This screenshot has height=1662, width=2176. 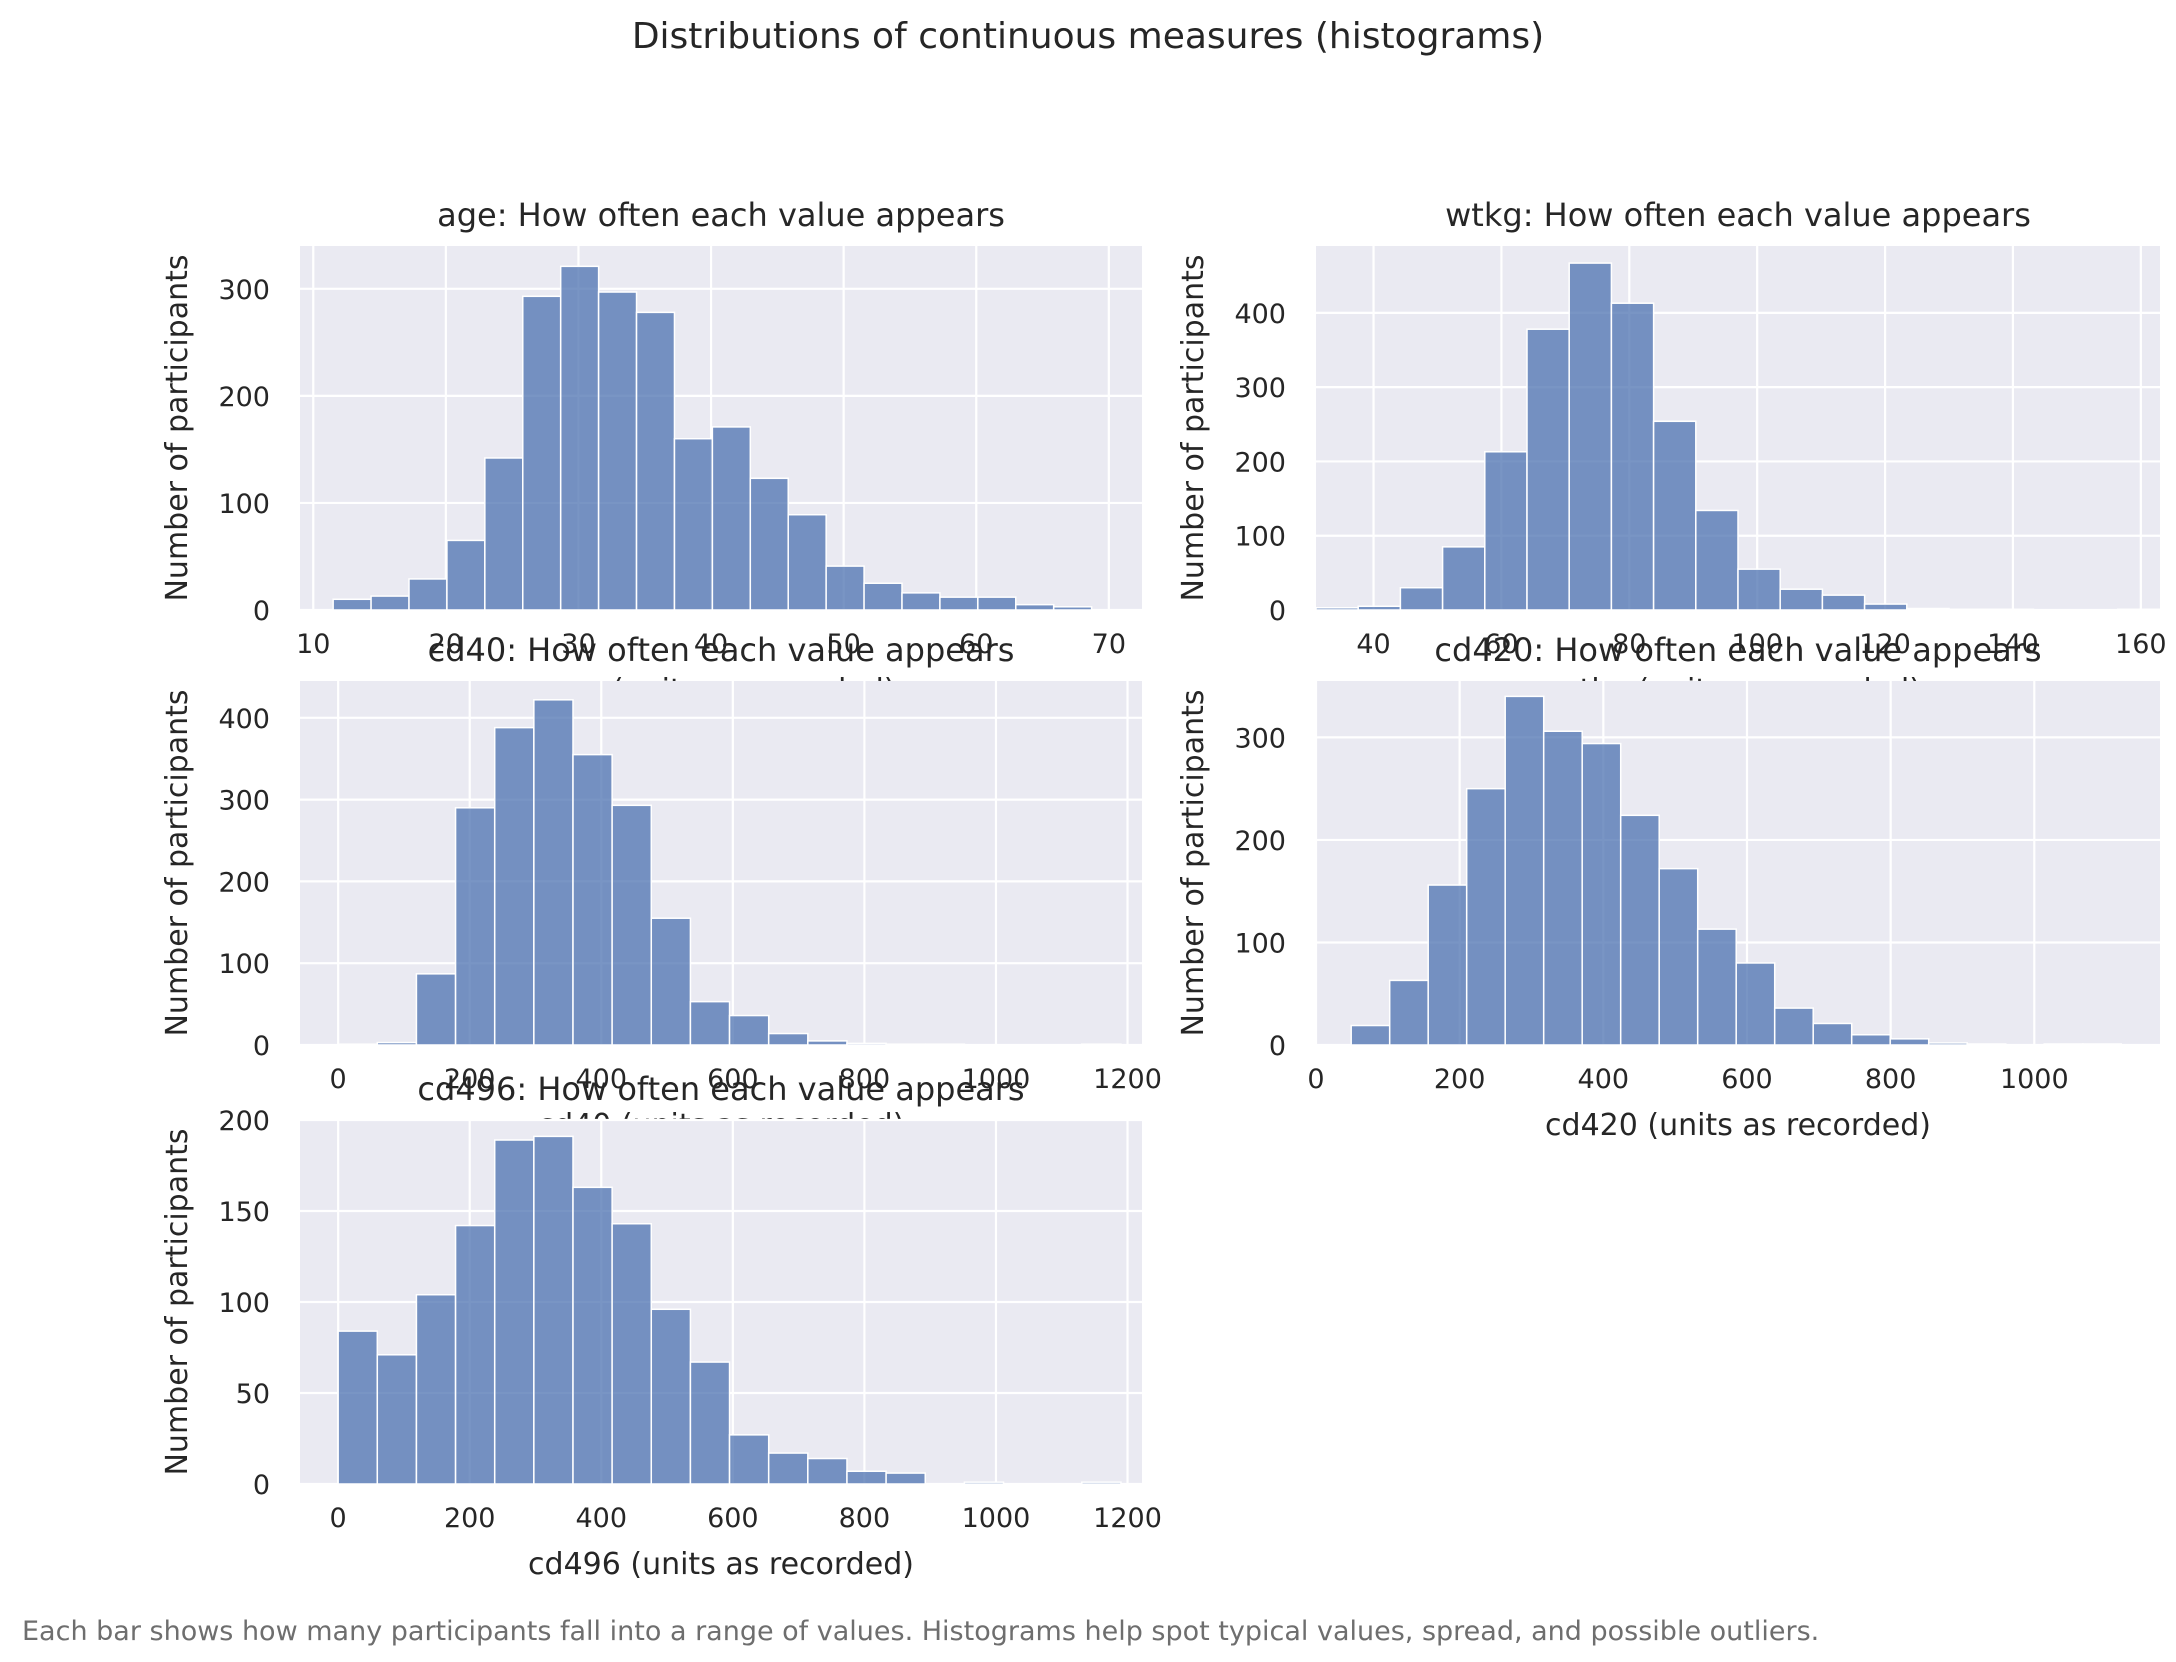 I want to click on x-tick-label-wtkg-4: 120, so click(x=1885, y=644).